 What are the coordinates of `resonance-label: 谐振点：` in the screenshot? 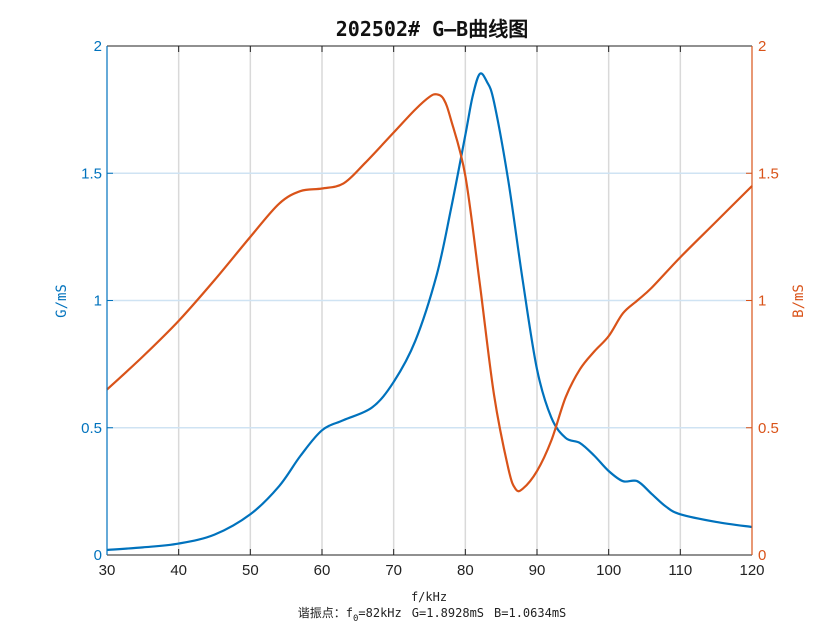 It's located at (322, 613).